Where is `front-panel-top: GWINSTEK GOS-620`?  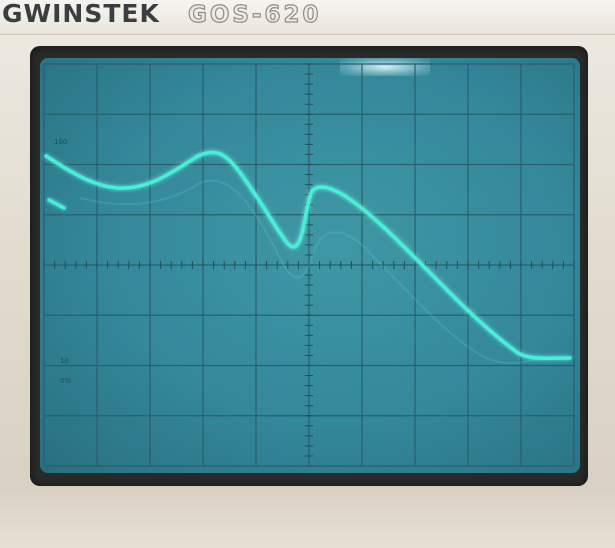
front-panel-top: GWINSTEK GOS-620 is located at coordinates (307, 17).